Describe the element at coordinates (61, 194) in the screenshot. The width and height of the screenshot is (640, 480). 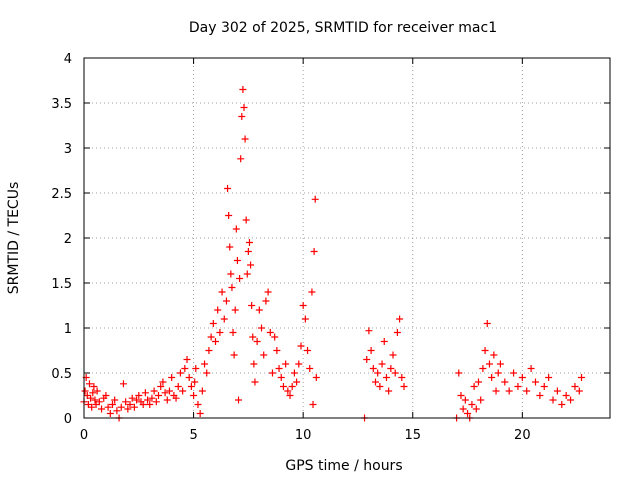
I see `y-tick-label: 2.5` at that location.